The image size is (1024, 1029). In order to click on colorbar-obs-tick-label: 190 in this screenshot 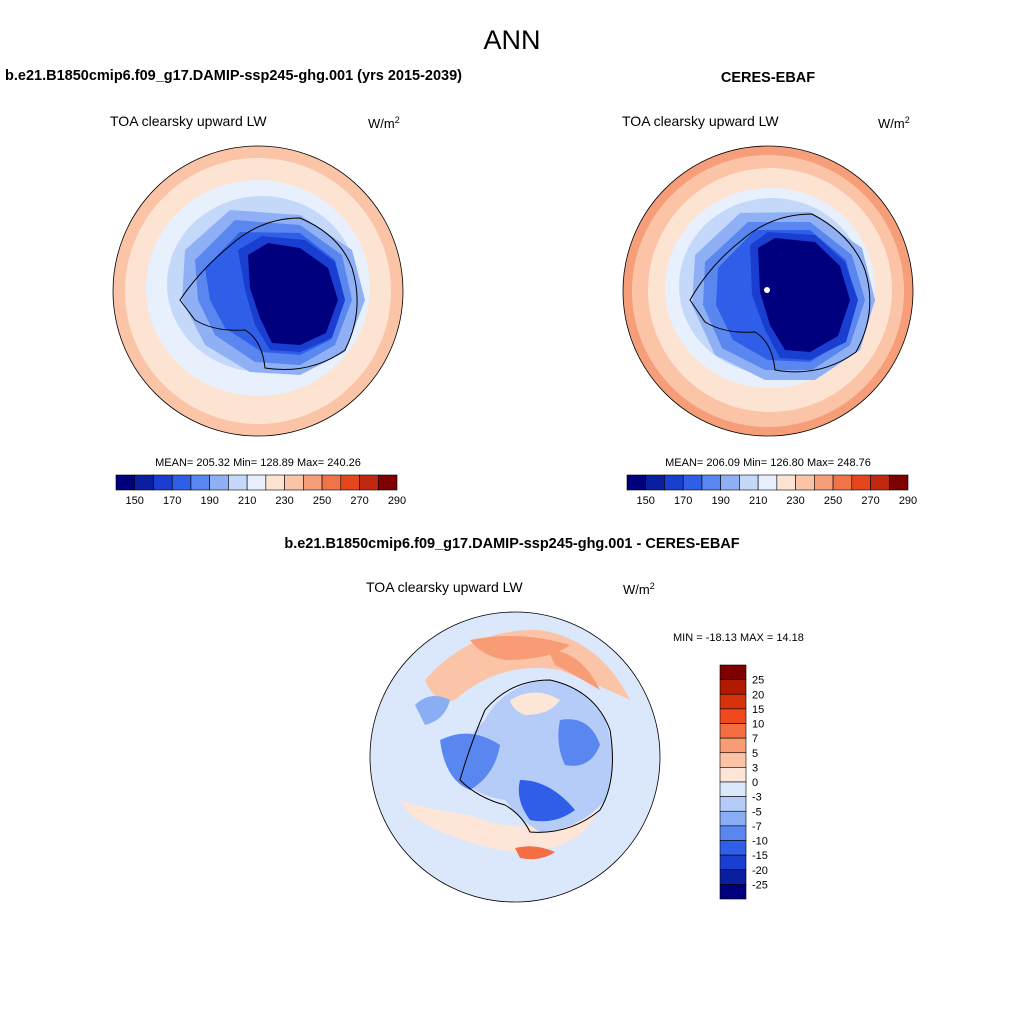, I will do `click(720, 501)`.